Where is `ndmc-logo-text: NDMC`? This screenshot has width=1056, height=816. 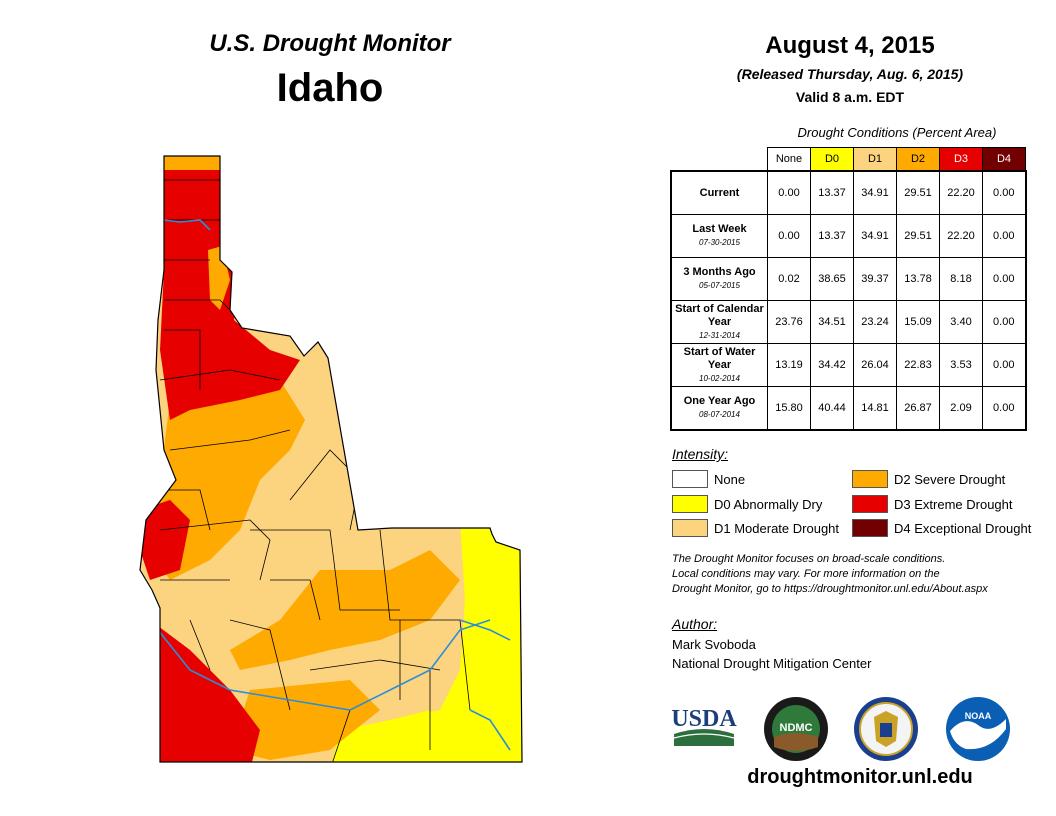
ndmc-logo-text: NDMC is located at coordinates (796, 728).